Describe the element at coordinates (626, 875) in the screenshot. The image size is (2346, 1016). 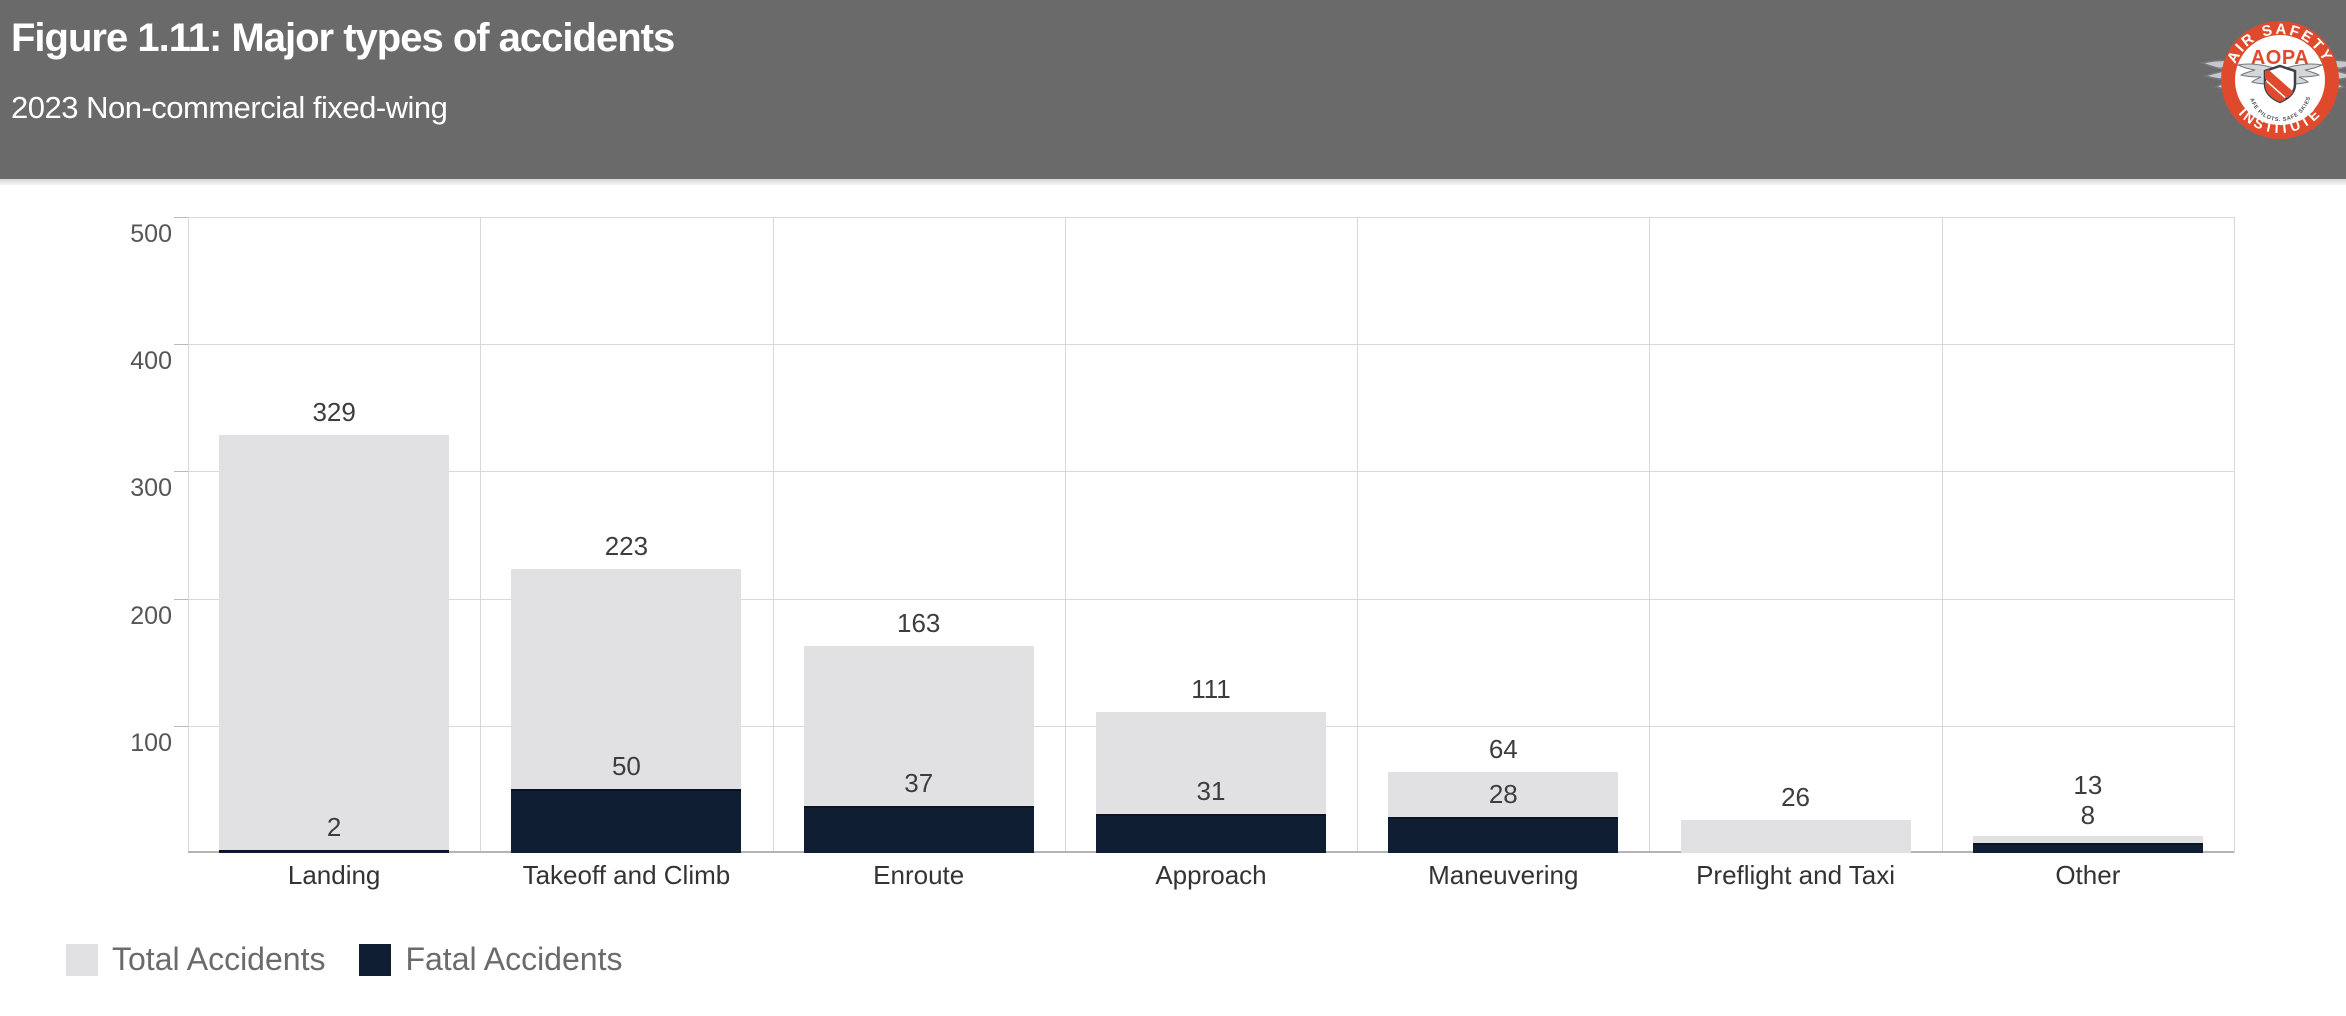
I see `category-label-1: Takeoff and Climb` at that location.